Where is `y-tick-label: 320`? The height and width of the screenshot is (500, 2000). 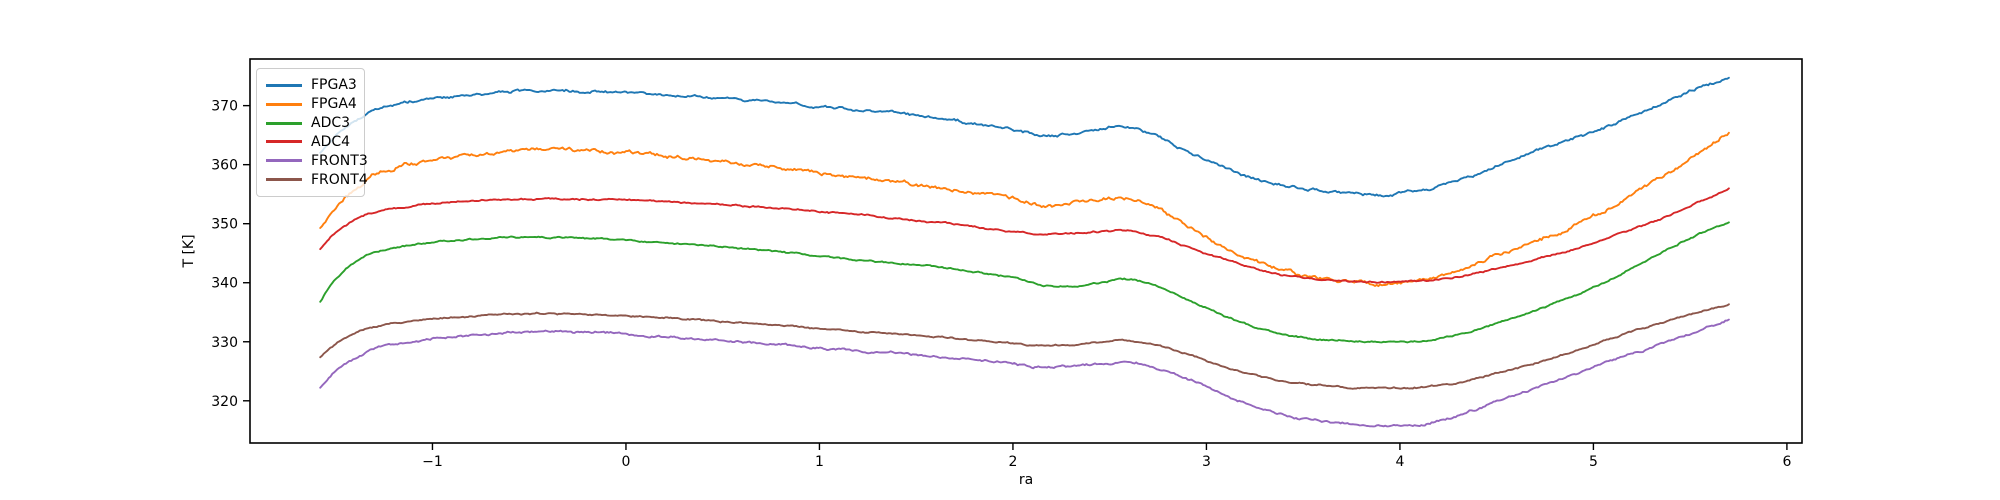
y-tick-label: 320 is located at coordinates (224, 402).